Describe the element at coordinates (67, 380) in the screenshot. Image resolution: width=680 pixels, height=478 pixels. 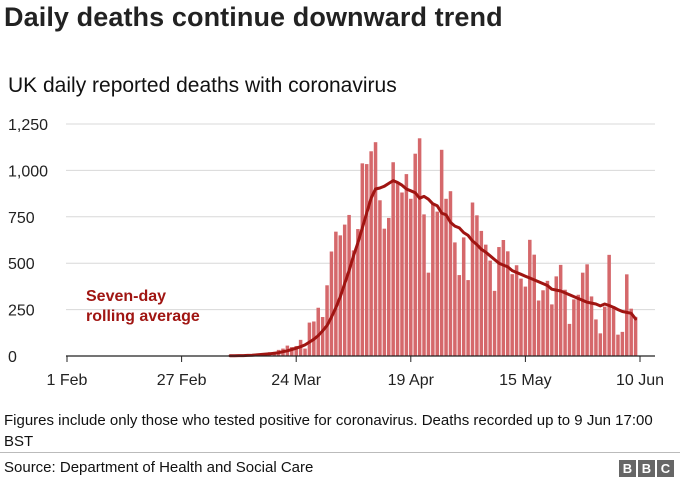
I see `x-tick-label: 1 Feb` at that location.